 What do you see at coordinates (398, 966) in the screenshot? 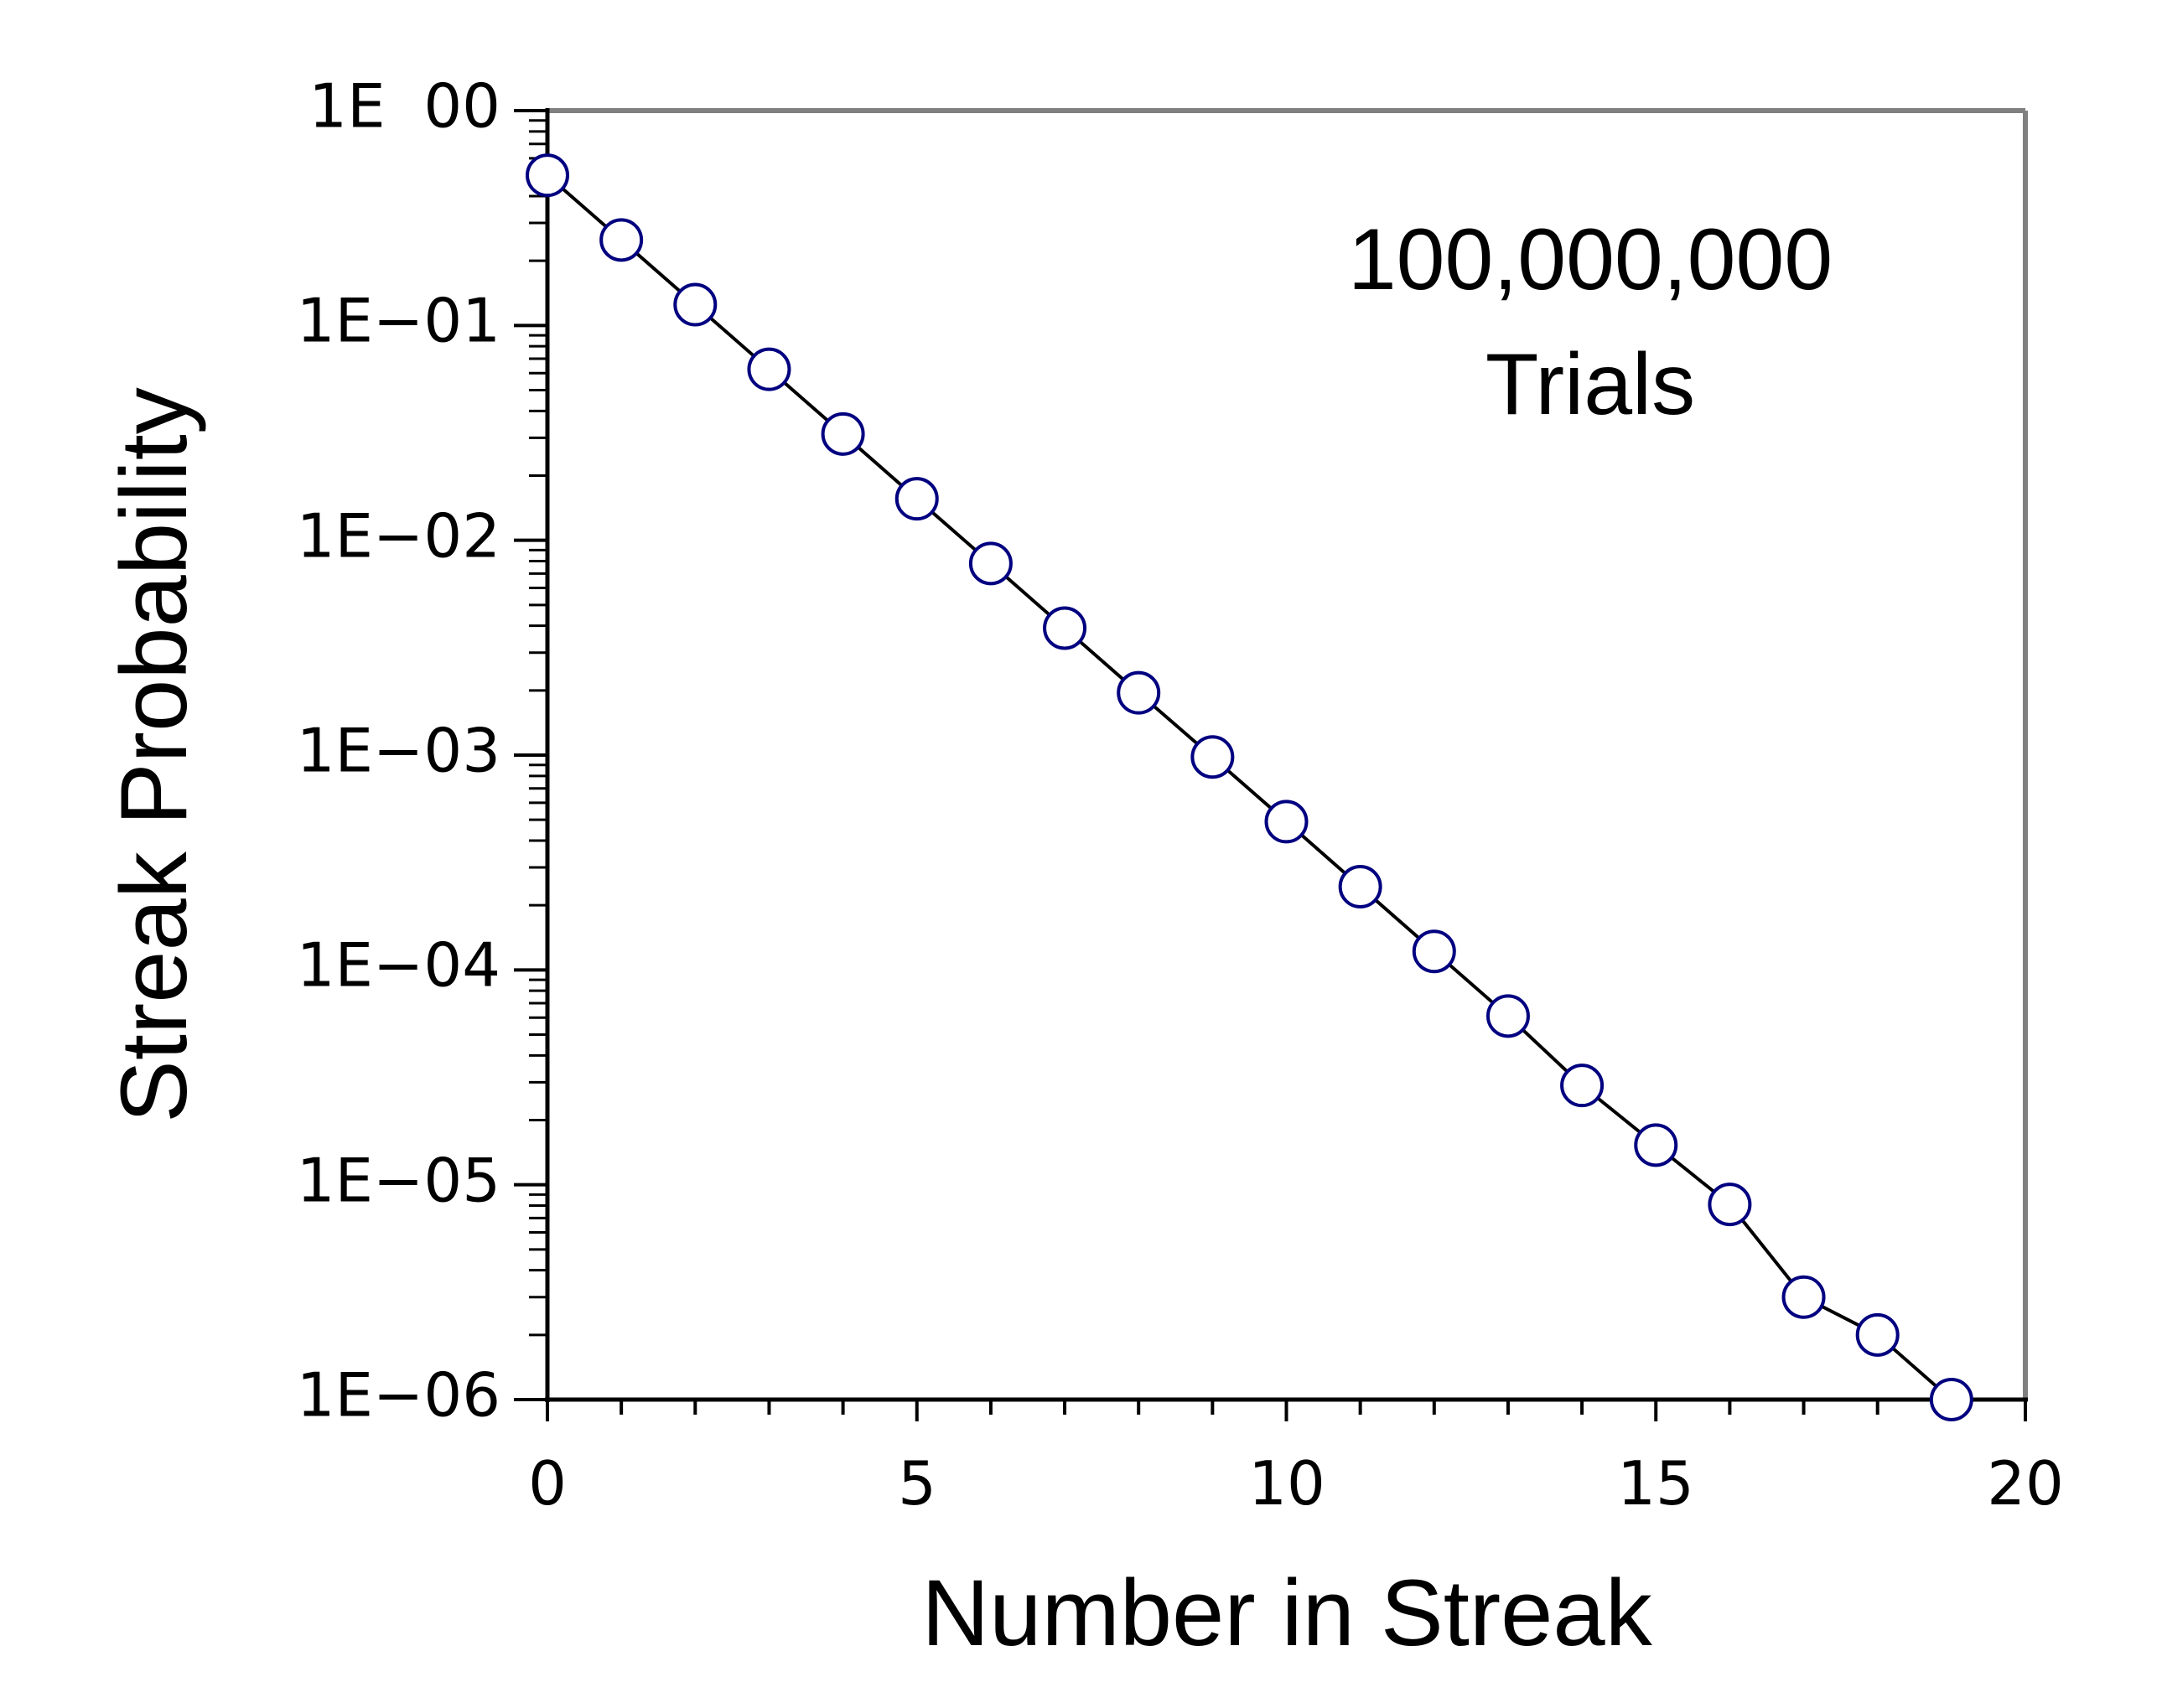
I see `y-tick-label: 1E−04` at bounding box center [398, 966].